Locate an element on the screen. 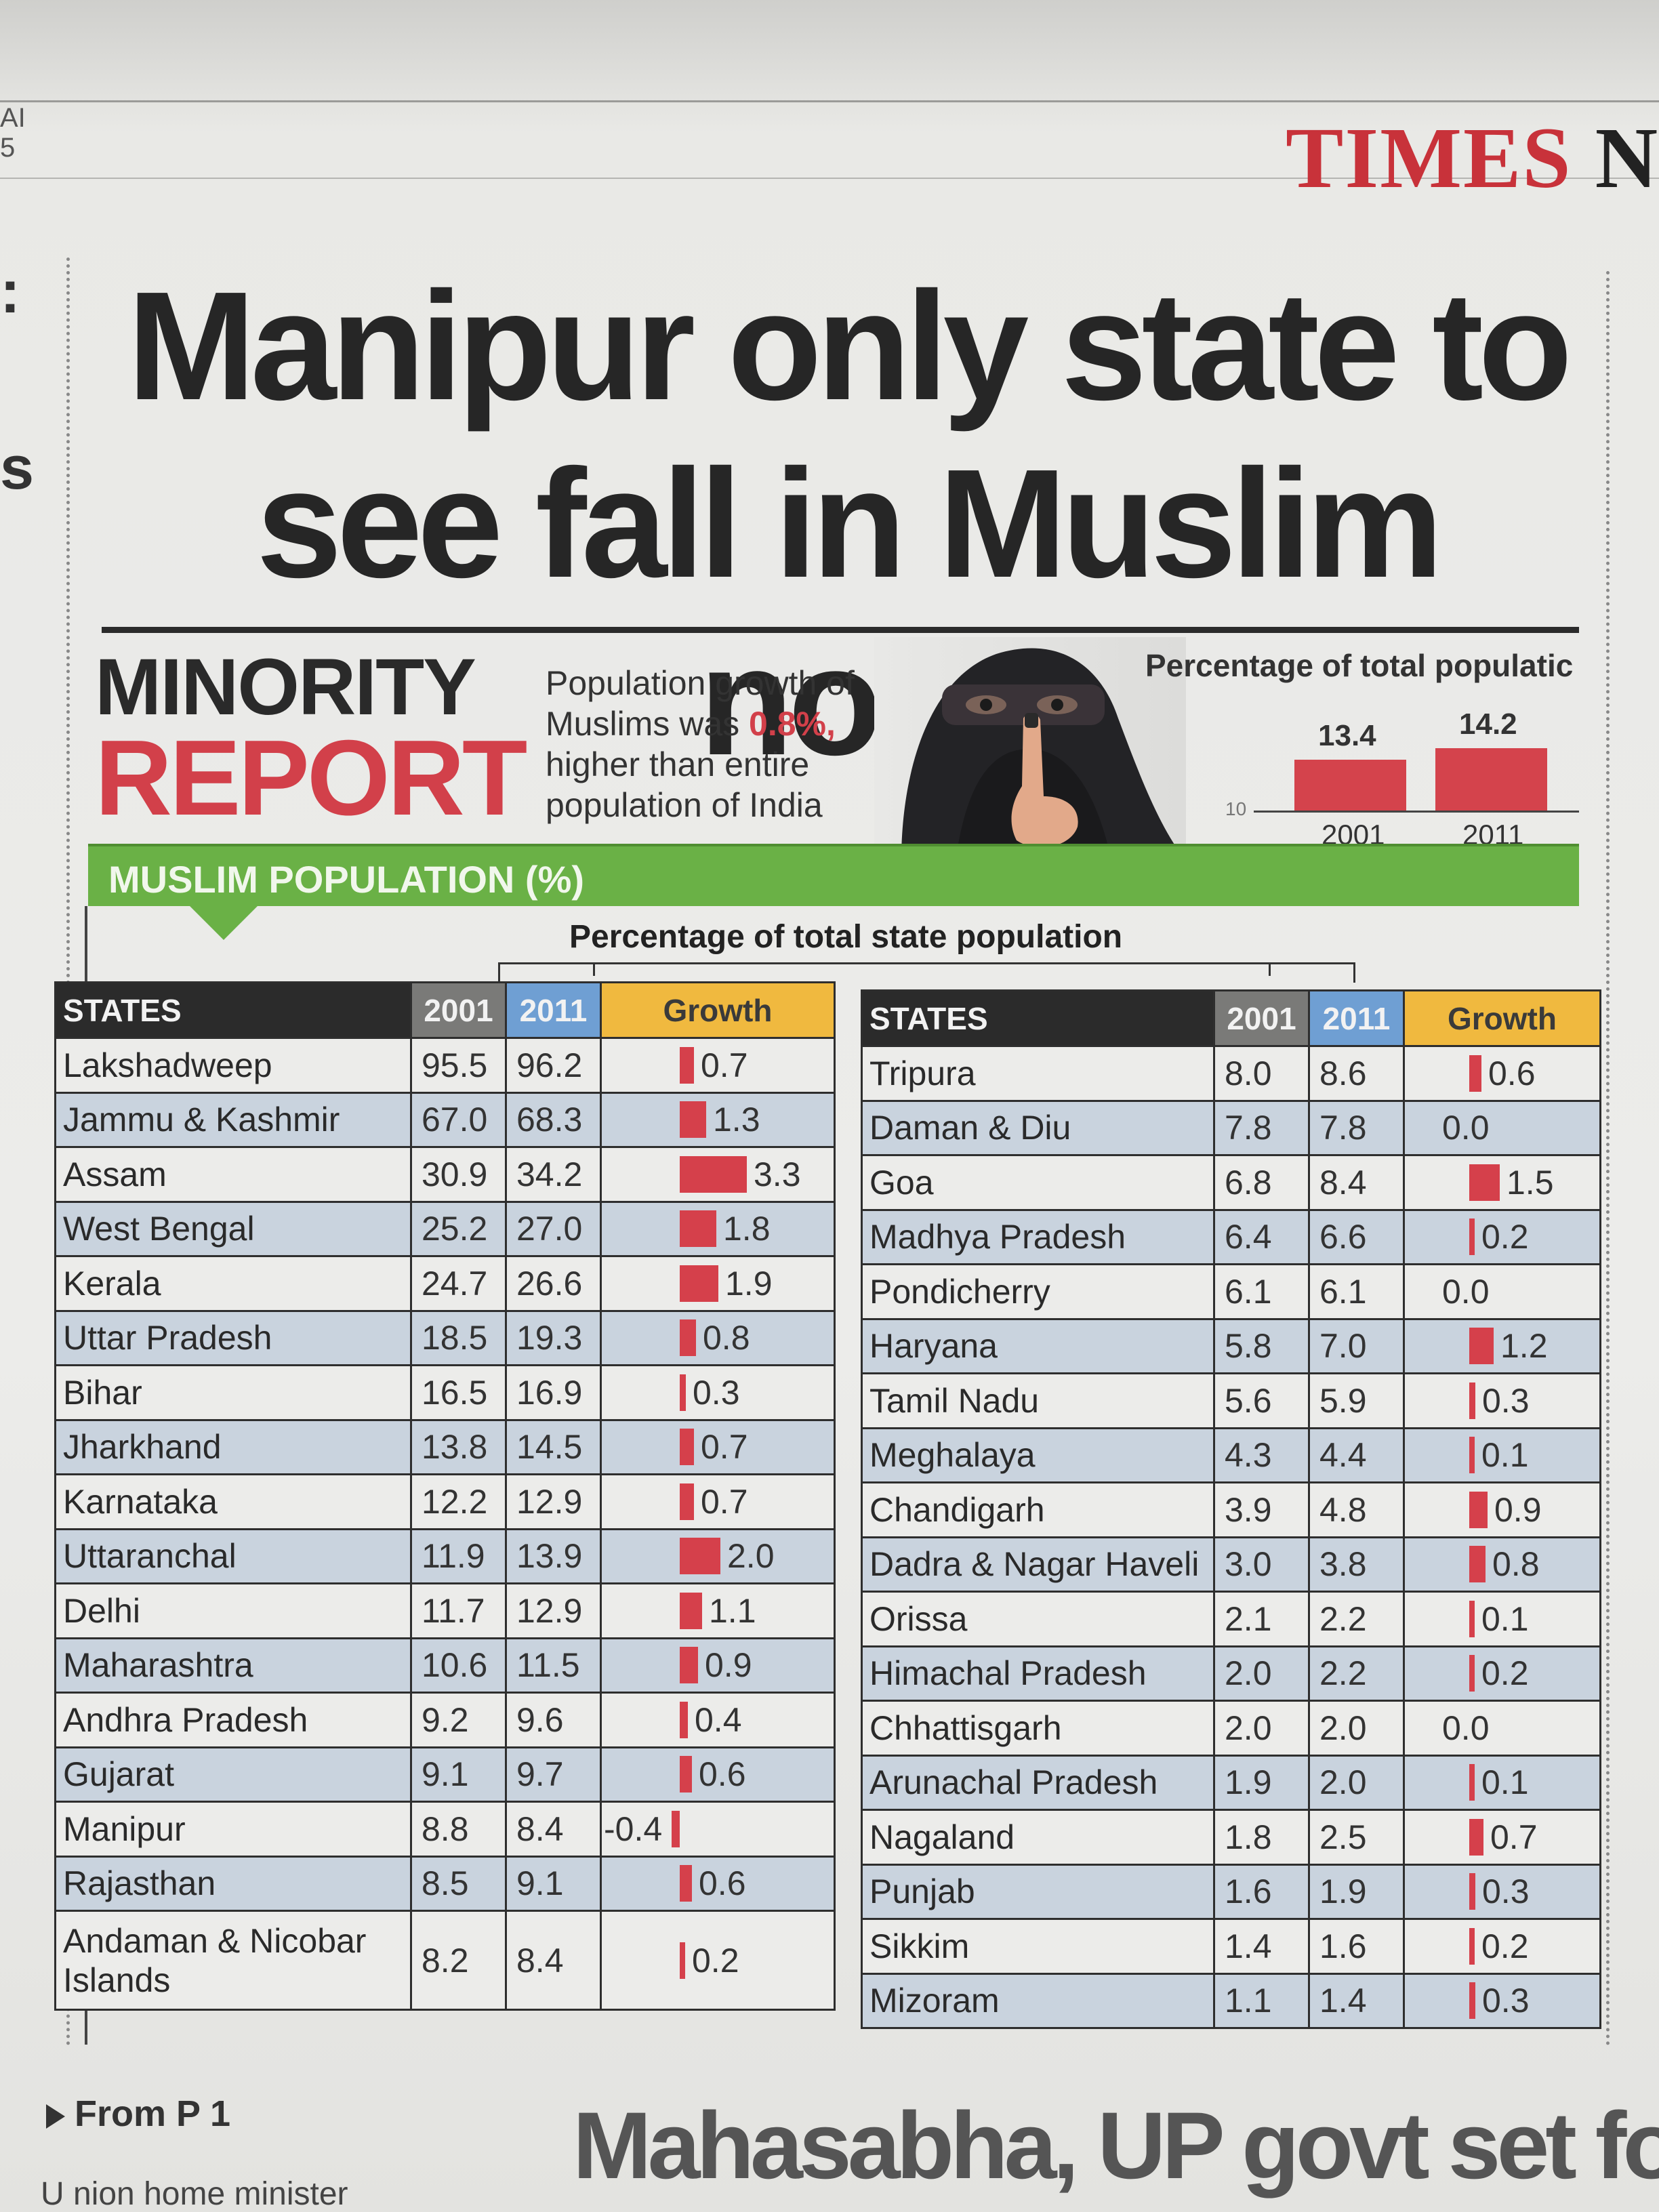 This screenshot has height=2212, width=1659. state-name: Sikkim is located at coordinates (1038, 1947).